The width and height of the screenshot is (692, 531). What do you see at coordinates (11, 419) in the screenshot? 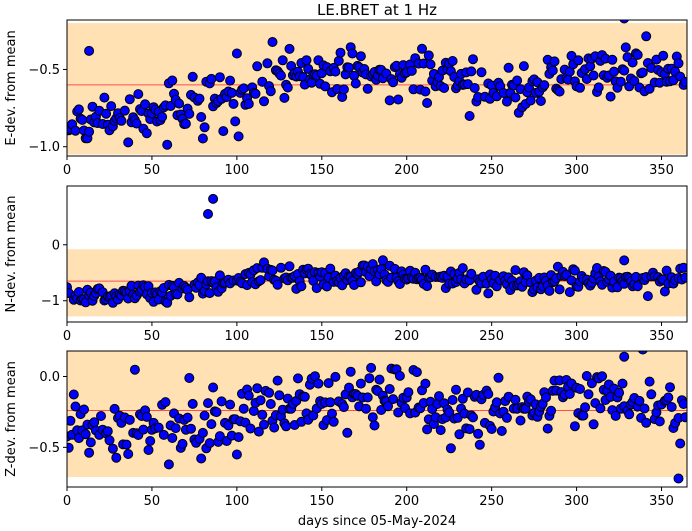
I see `y-axis-title-vertical: Z-dev. from mean` at bounding box center [11, 419].